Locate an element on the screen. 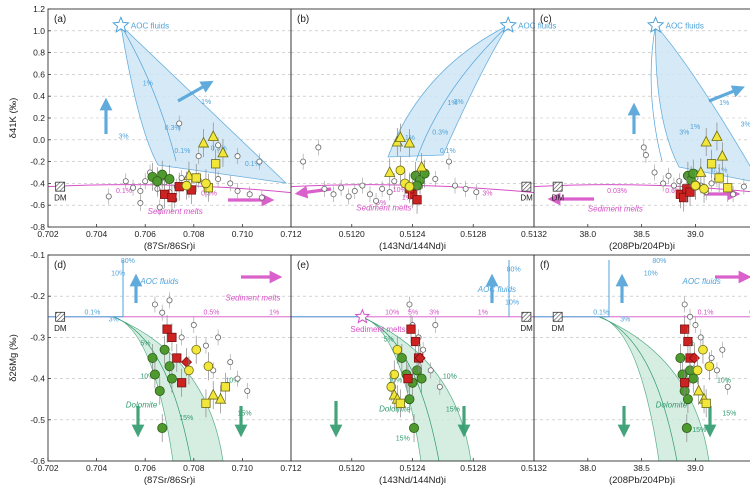  y-tick-label: -0.1 is located at coordinates (37, 255).